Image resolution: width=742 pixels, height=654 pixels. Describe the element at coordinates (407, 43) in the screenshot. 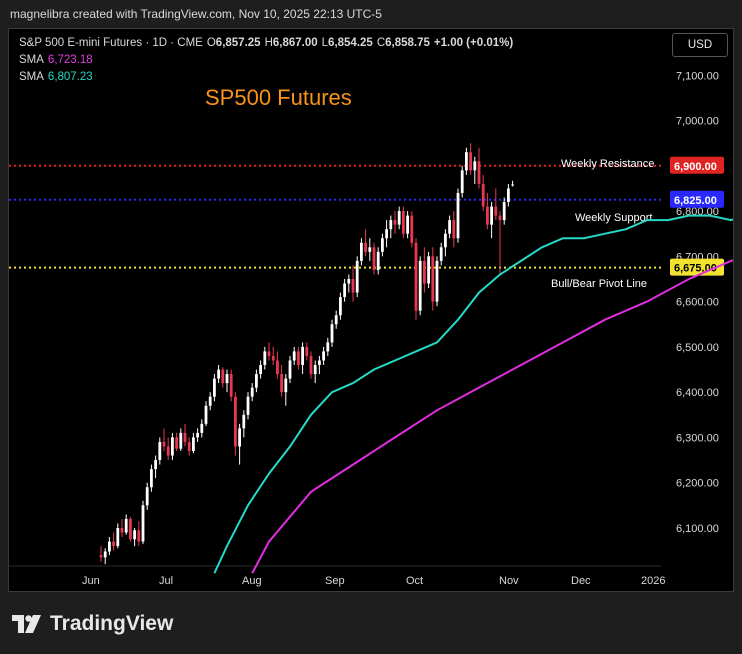

I see `close-value: 6,858.75` at that location.